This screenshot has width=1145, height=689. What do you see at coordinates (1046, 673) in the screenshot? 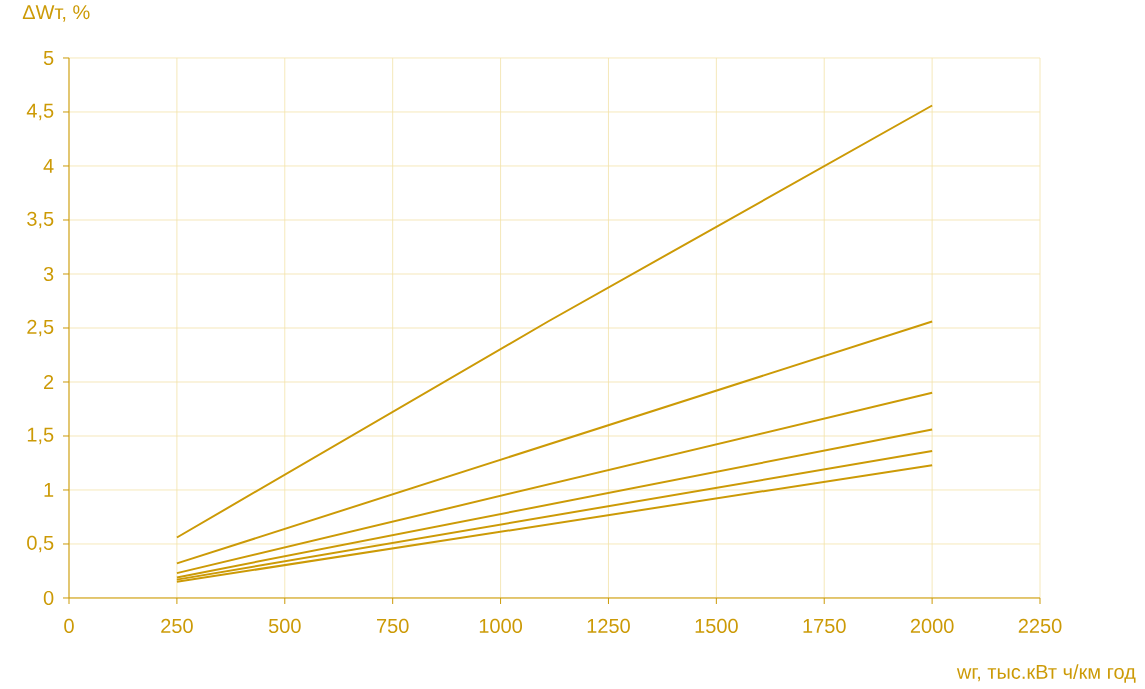
I see `x-axis-title: wг, тыс.кВт ч/км год` at bounding box center [1046, 673].